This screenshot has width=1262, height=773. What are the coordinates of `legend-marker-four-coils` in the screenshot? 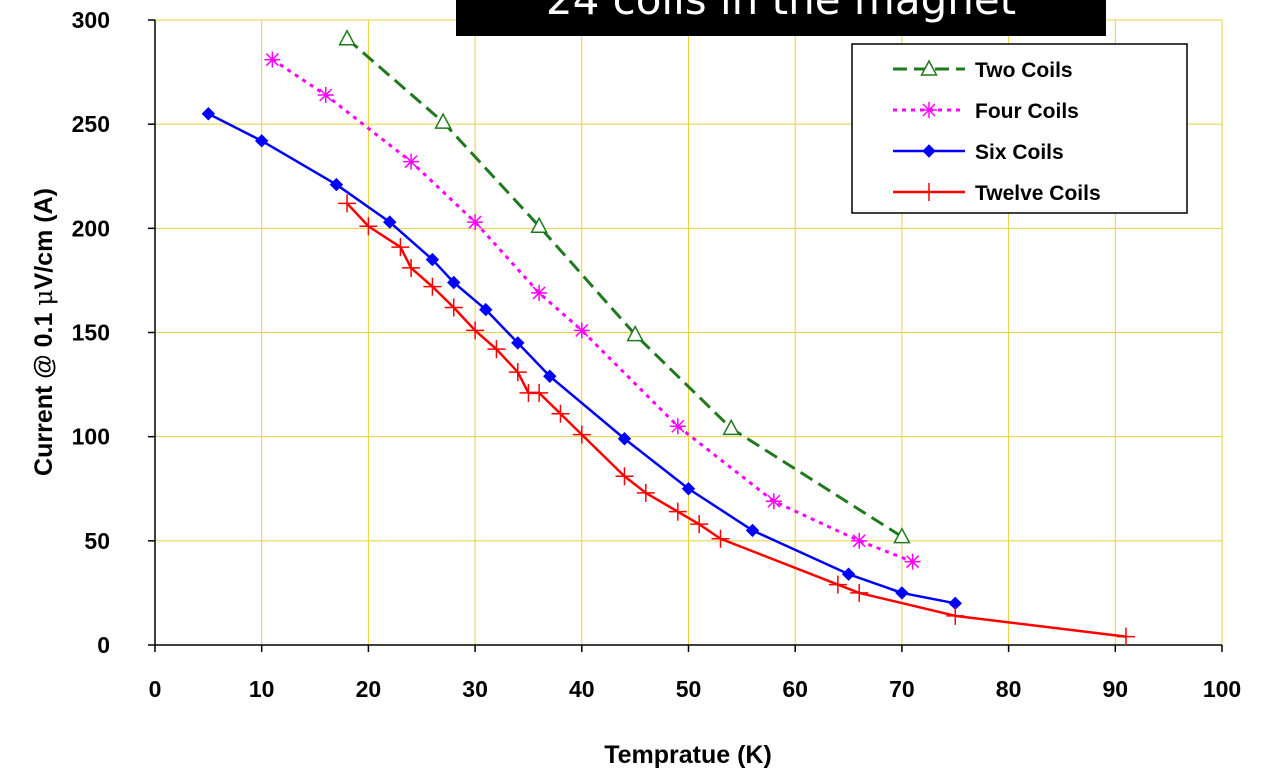 It's located at (929, 110).